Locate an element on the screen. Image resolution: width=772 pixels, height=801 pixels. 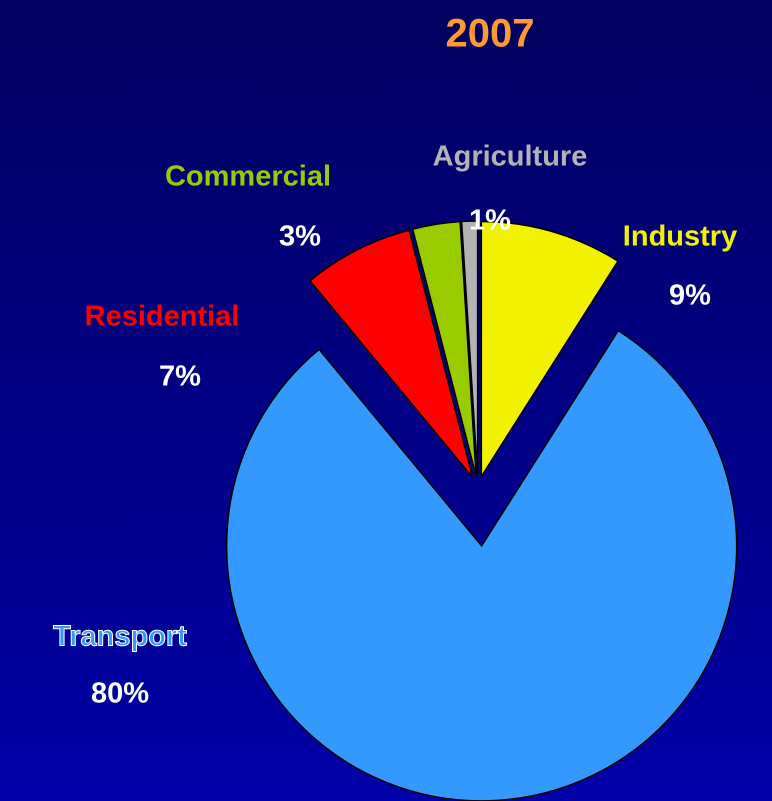
slice-label: Commercial is located at coordinates (248, 177).